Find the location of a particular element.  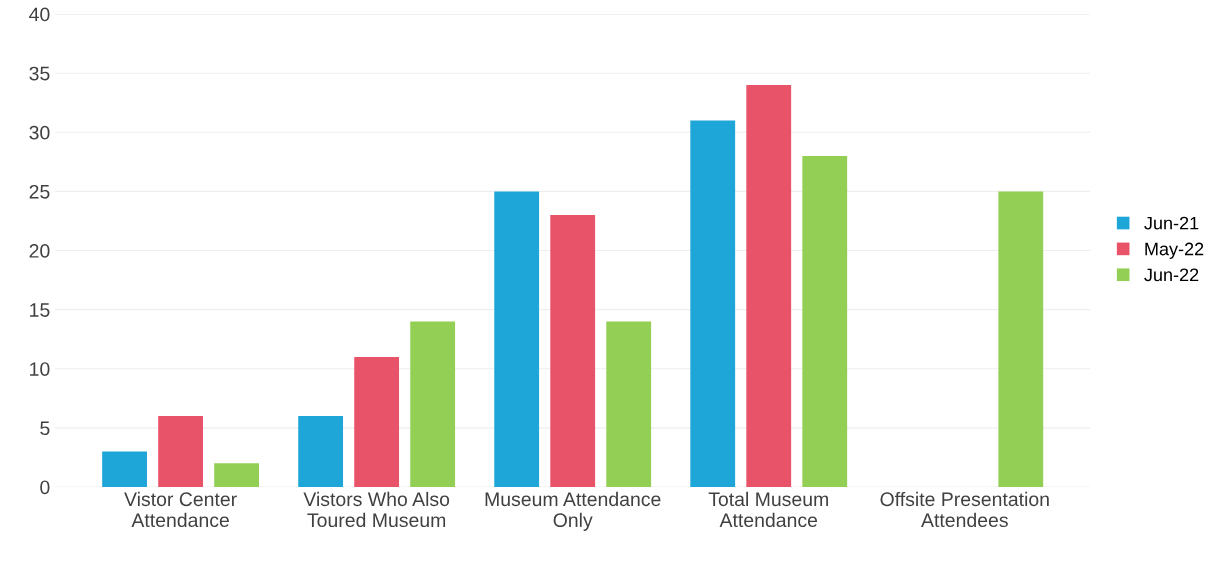

x-tick-label: Total Museum Attendance is located at coordinates (768, 509).